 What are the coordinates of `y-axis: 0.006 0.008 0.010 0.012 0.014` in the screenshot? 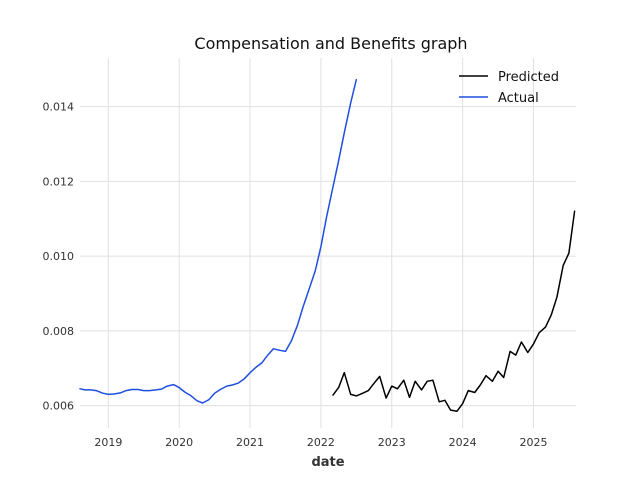 It's located at (59, 257).